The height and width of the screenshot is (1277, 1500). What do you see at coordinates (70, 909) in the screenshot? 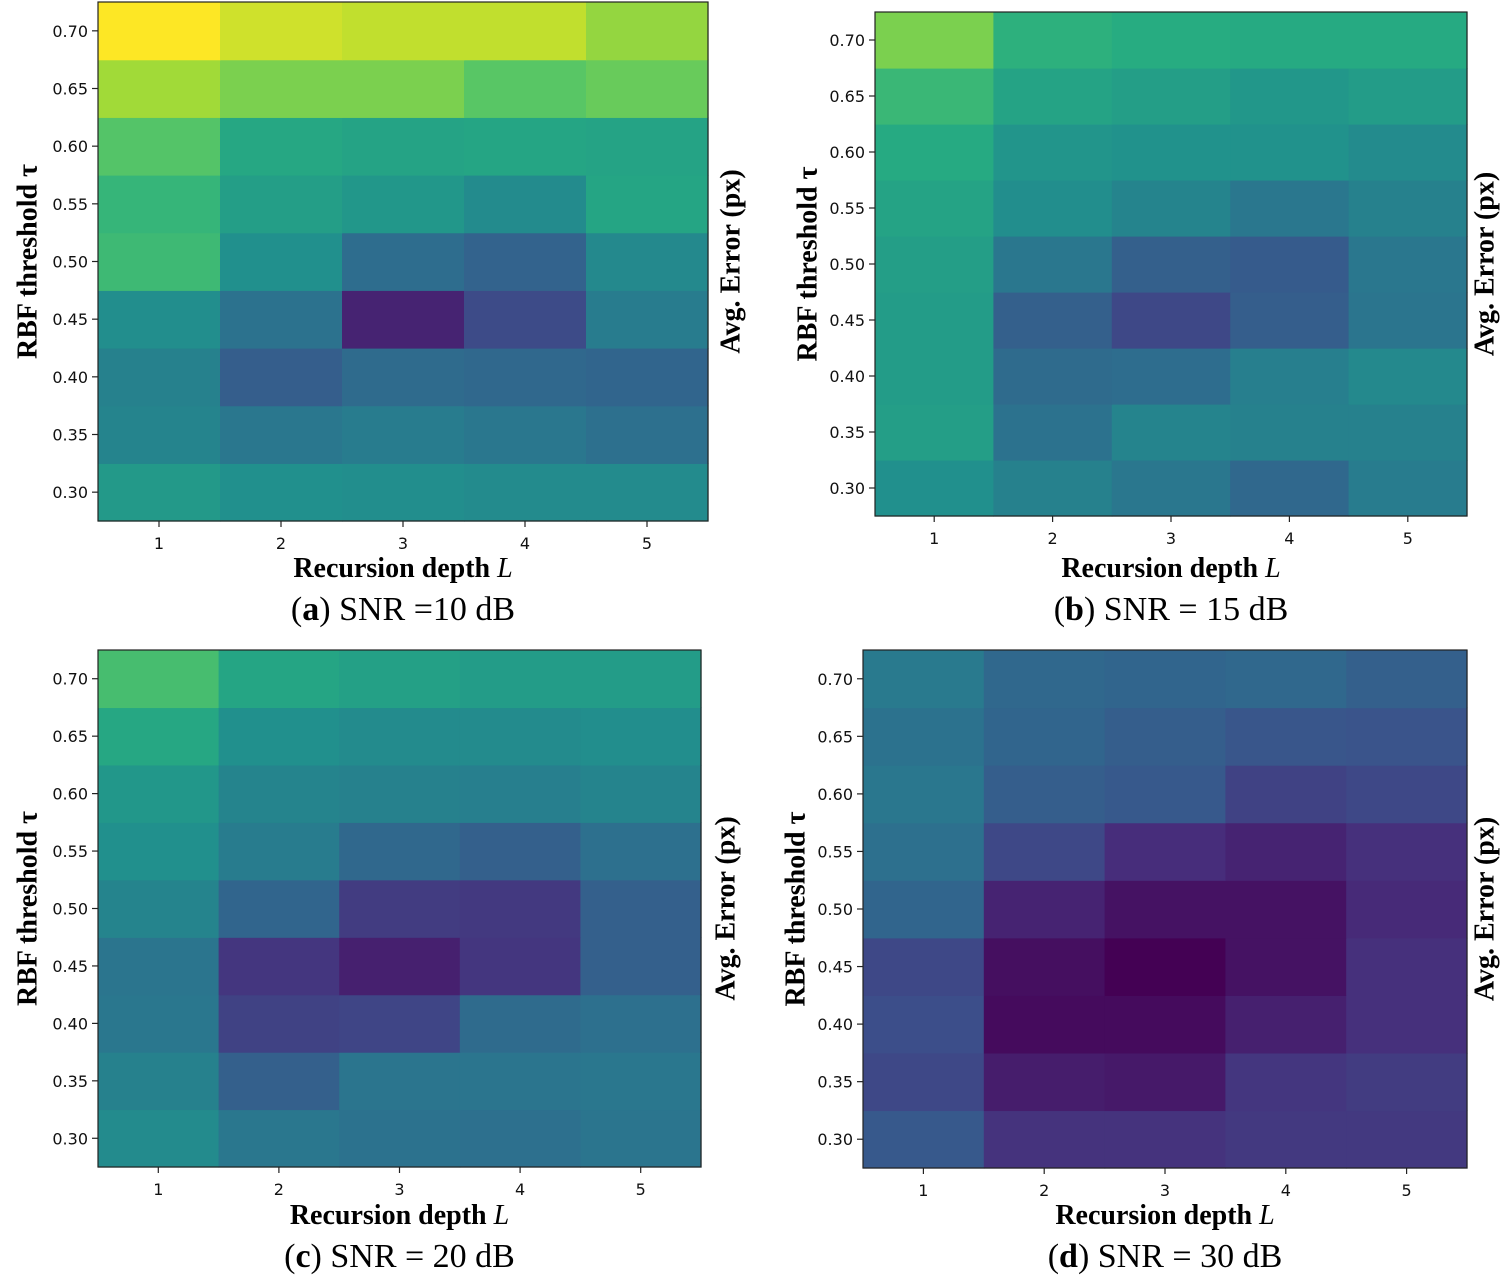
I see `y-tick-label: 0.50` at bounding box center [70, 909].